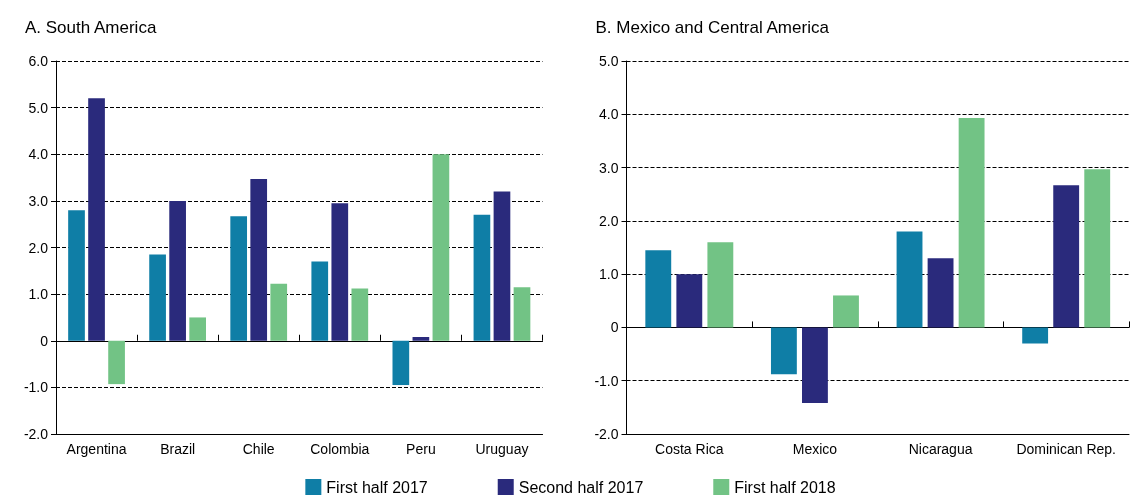 This screenshot has width=1141, height=500. Describe the element at coordinates (91, 27) in the screenshot. I see `chart-title: A. South America` at that location.